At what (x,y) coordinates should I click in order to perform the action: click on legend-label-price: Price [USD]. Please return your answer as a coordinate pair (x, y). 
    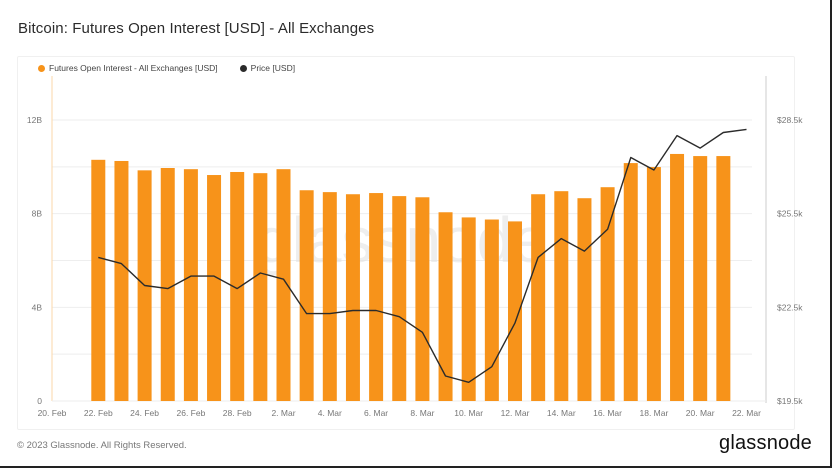
    Looking at the image, I should click on (273, 68).